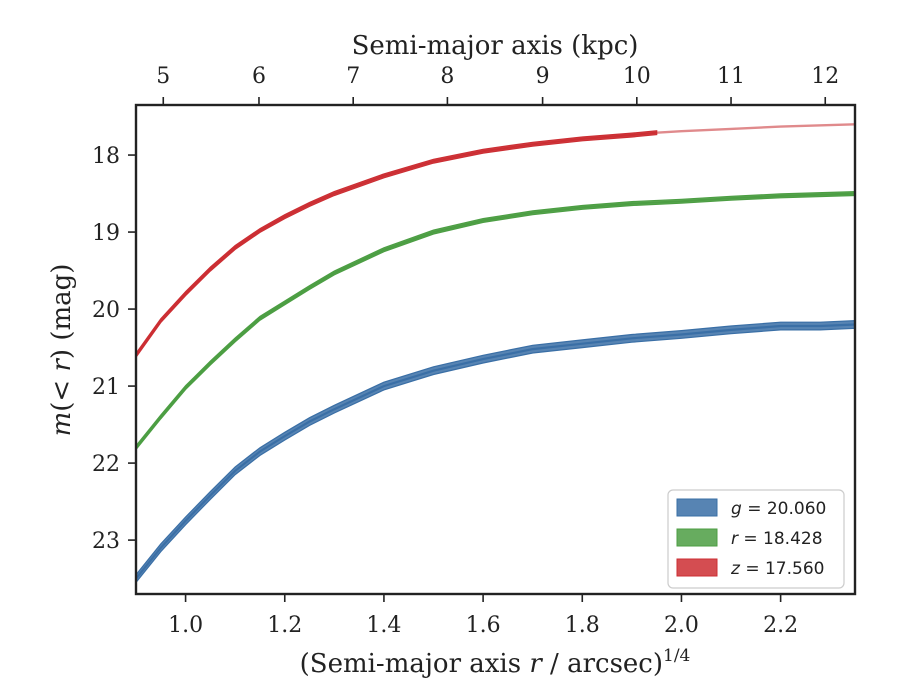 This screenshot has height=700, width=900. Describe the element at coordinates (825, 76) in the screenshot. I see `top-tick-label: 12` at that location.